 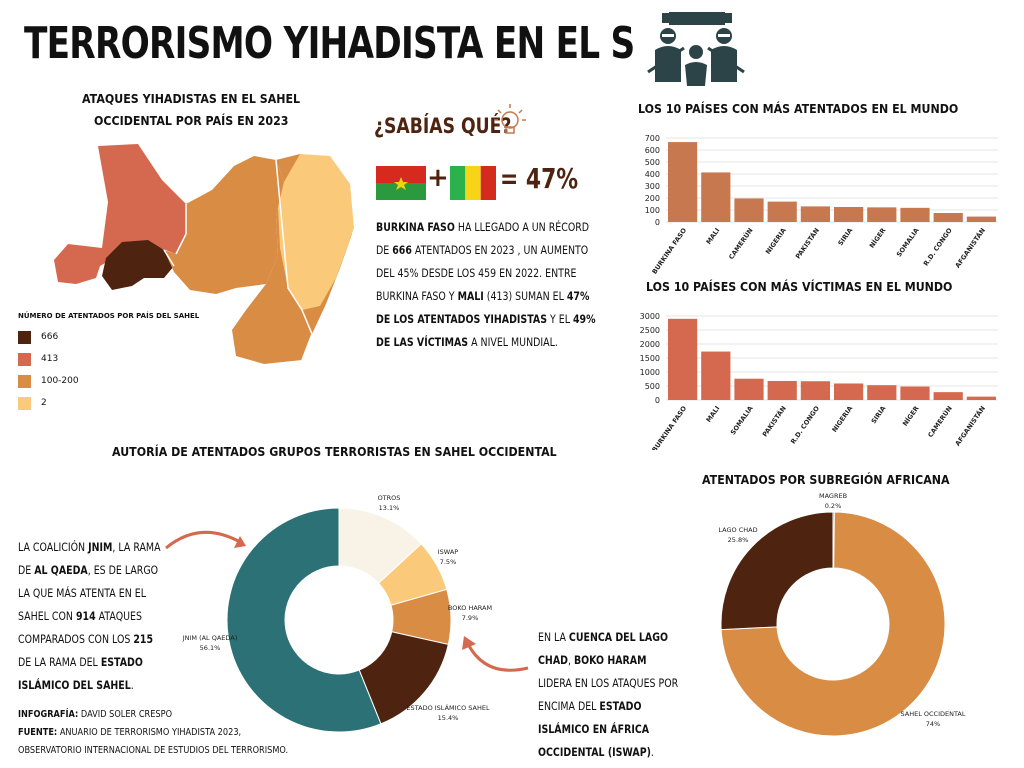 I want to click on y-tick-label: 2000, so click(x=650, y=344).